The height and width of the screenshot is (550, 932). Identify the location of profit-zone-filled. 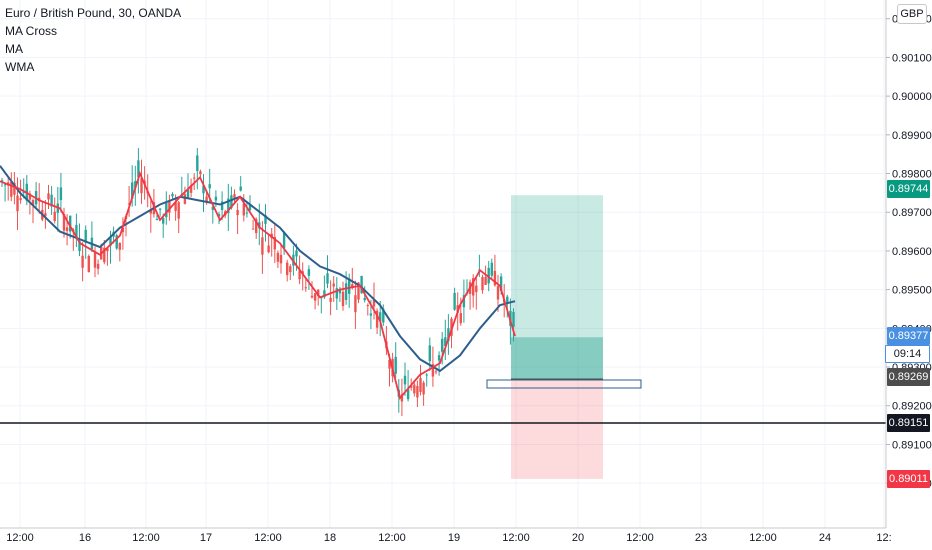
(557, 358).